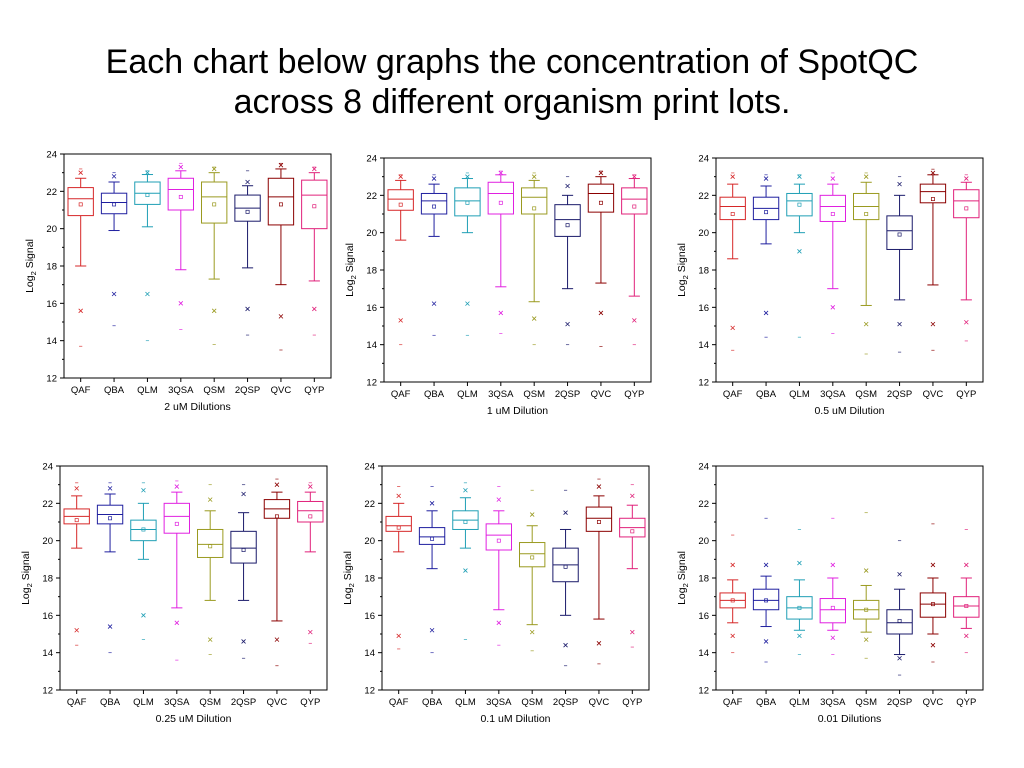 This screenshot has width=1024, height=768. Describe the element at coordinates (849, 578) in the screenshot. I see `plot-frame` at that location.